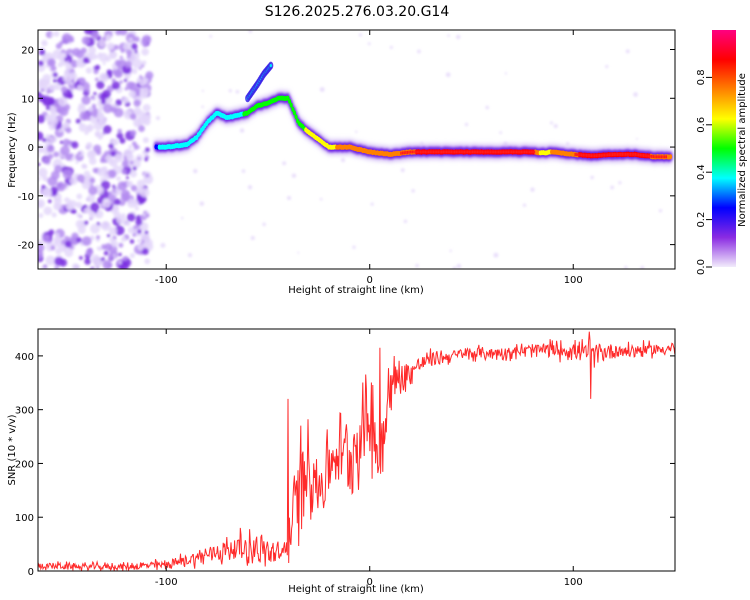 The image size is (750, 600). Describe the element at coordinates (271, 66) in the screenshot. I see `upper-branch-core` at that location.